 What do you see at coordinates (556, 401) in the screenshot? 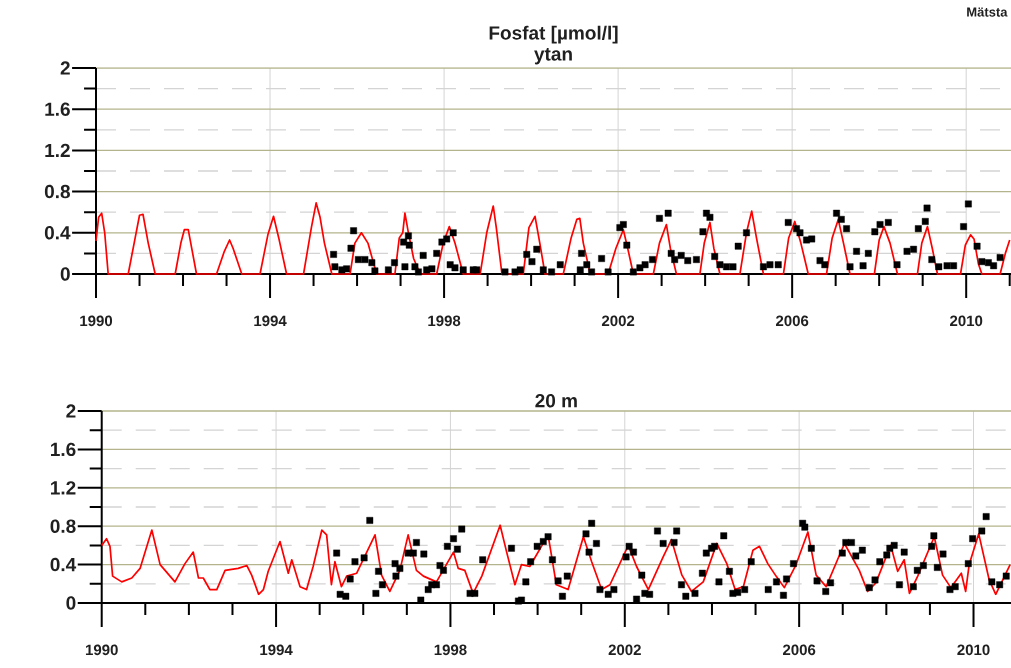
I see `chart-title: 20 m` at bounding box center [556, 401].